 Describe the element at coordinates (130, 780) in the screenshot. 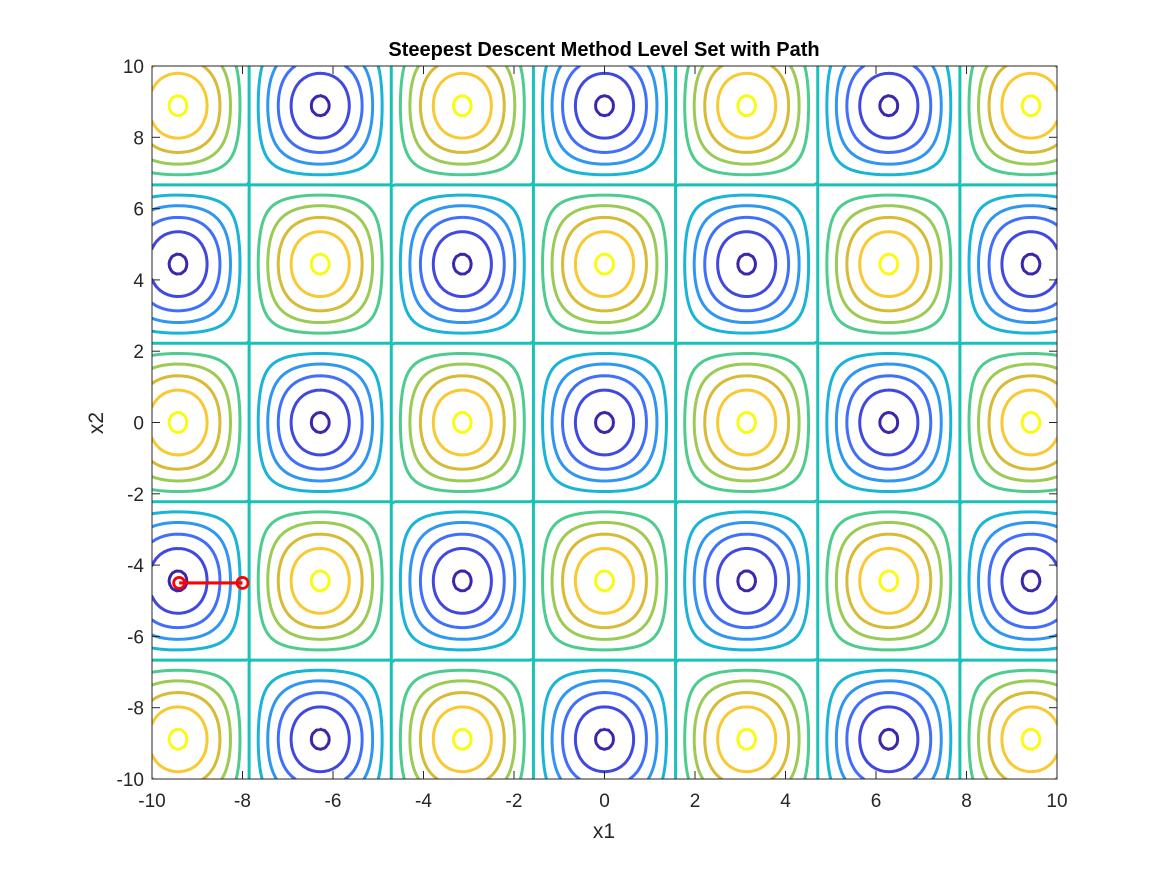

I see `y-tick-label: -10` at that location.